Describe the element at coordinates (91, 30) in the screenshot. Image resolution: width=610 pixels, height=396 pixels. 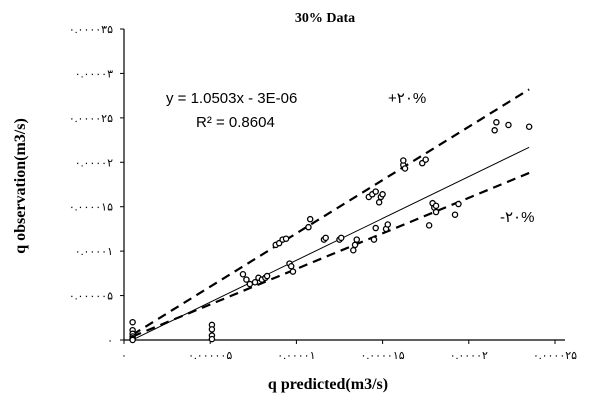
I see `y-tick-label: ۰.۰۰۰۰۳۵` at that location.